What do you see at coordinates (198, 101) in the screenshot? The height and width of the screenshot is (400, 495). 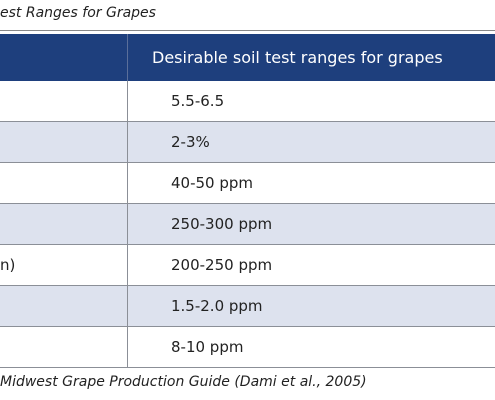 I see `range-value: 5.5-6.5` at bounding box center [198, 101].